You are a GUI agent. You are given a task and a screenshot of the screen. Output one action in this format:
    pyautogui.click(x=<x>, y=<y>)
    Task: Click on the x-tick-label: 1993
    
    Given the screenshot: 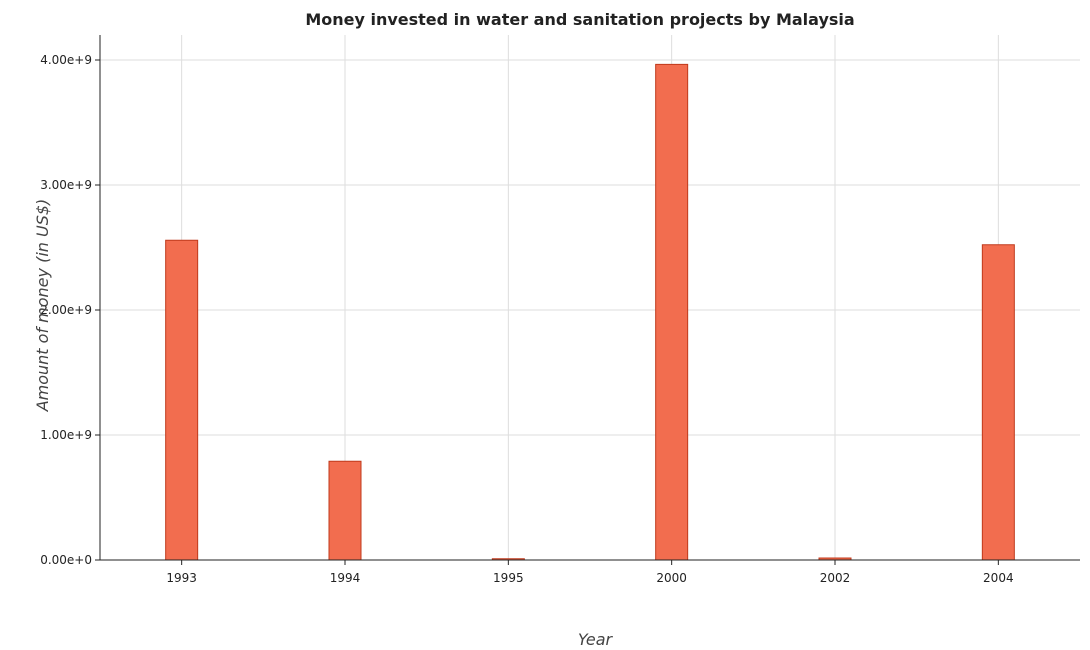 What is the action you would take?
    pyautogui.click(x=181, y=578)
    